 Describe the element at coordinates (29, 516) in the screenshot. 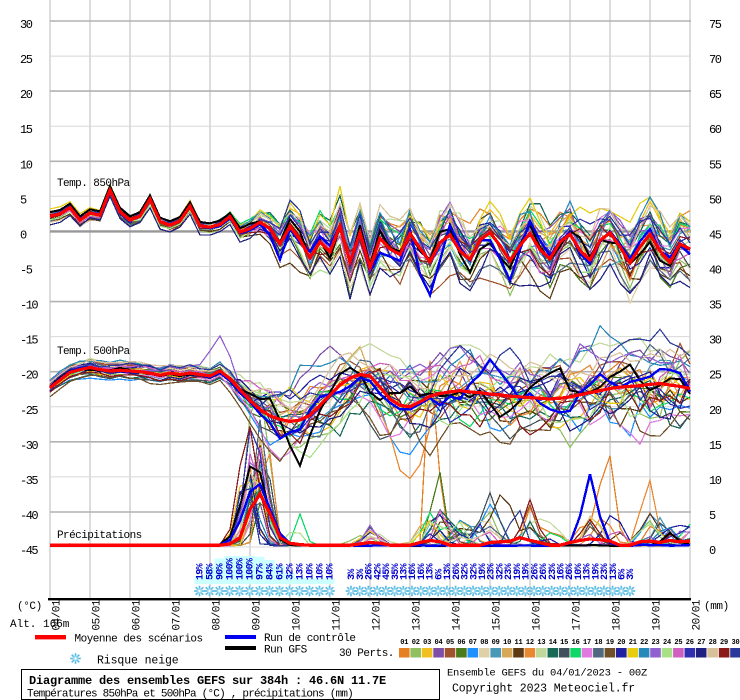

I see `svg-text: -40` at that location.